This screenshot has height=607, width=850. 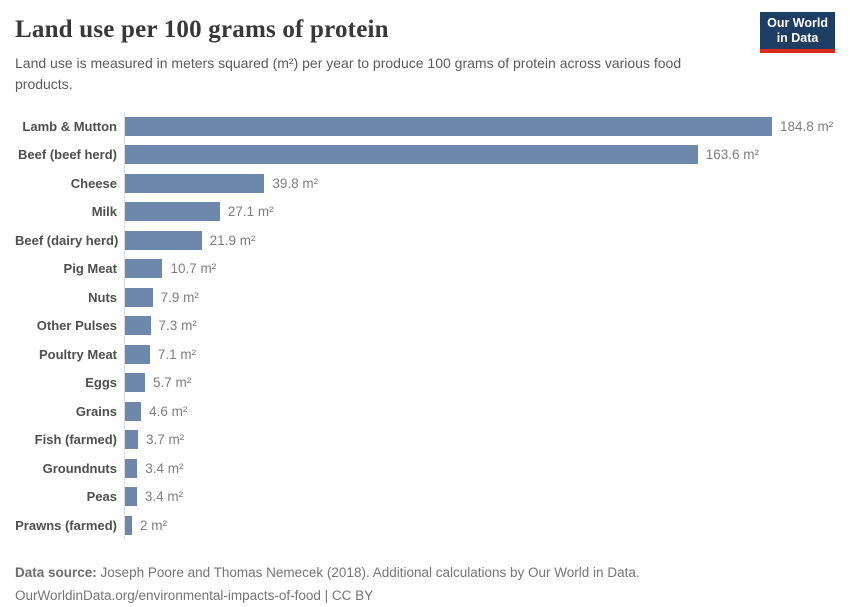 I want to click on bar-row: Beef (beef herd) 163.6 m², so click(x=425, y=154).